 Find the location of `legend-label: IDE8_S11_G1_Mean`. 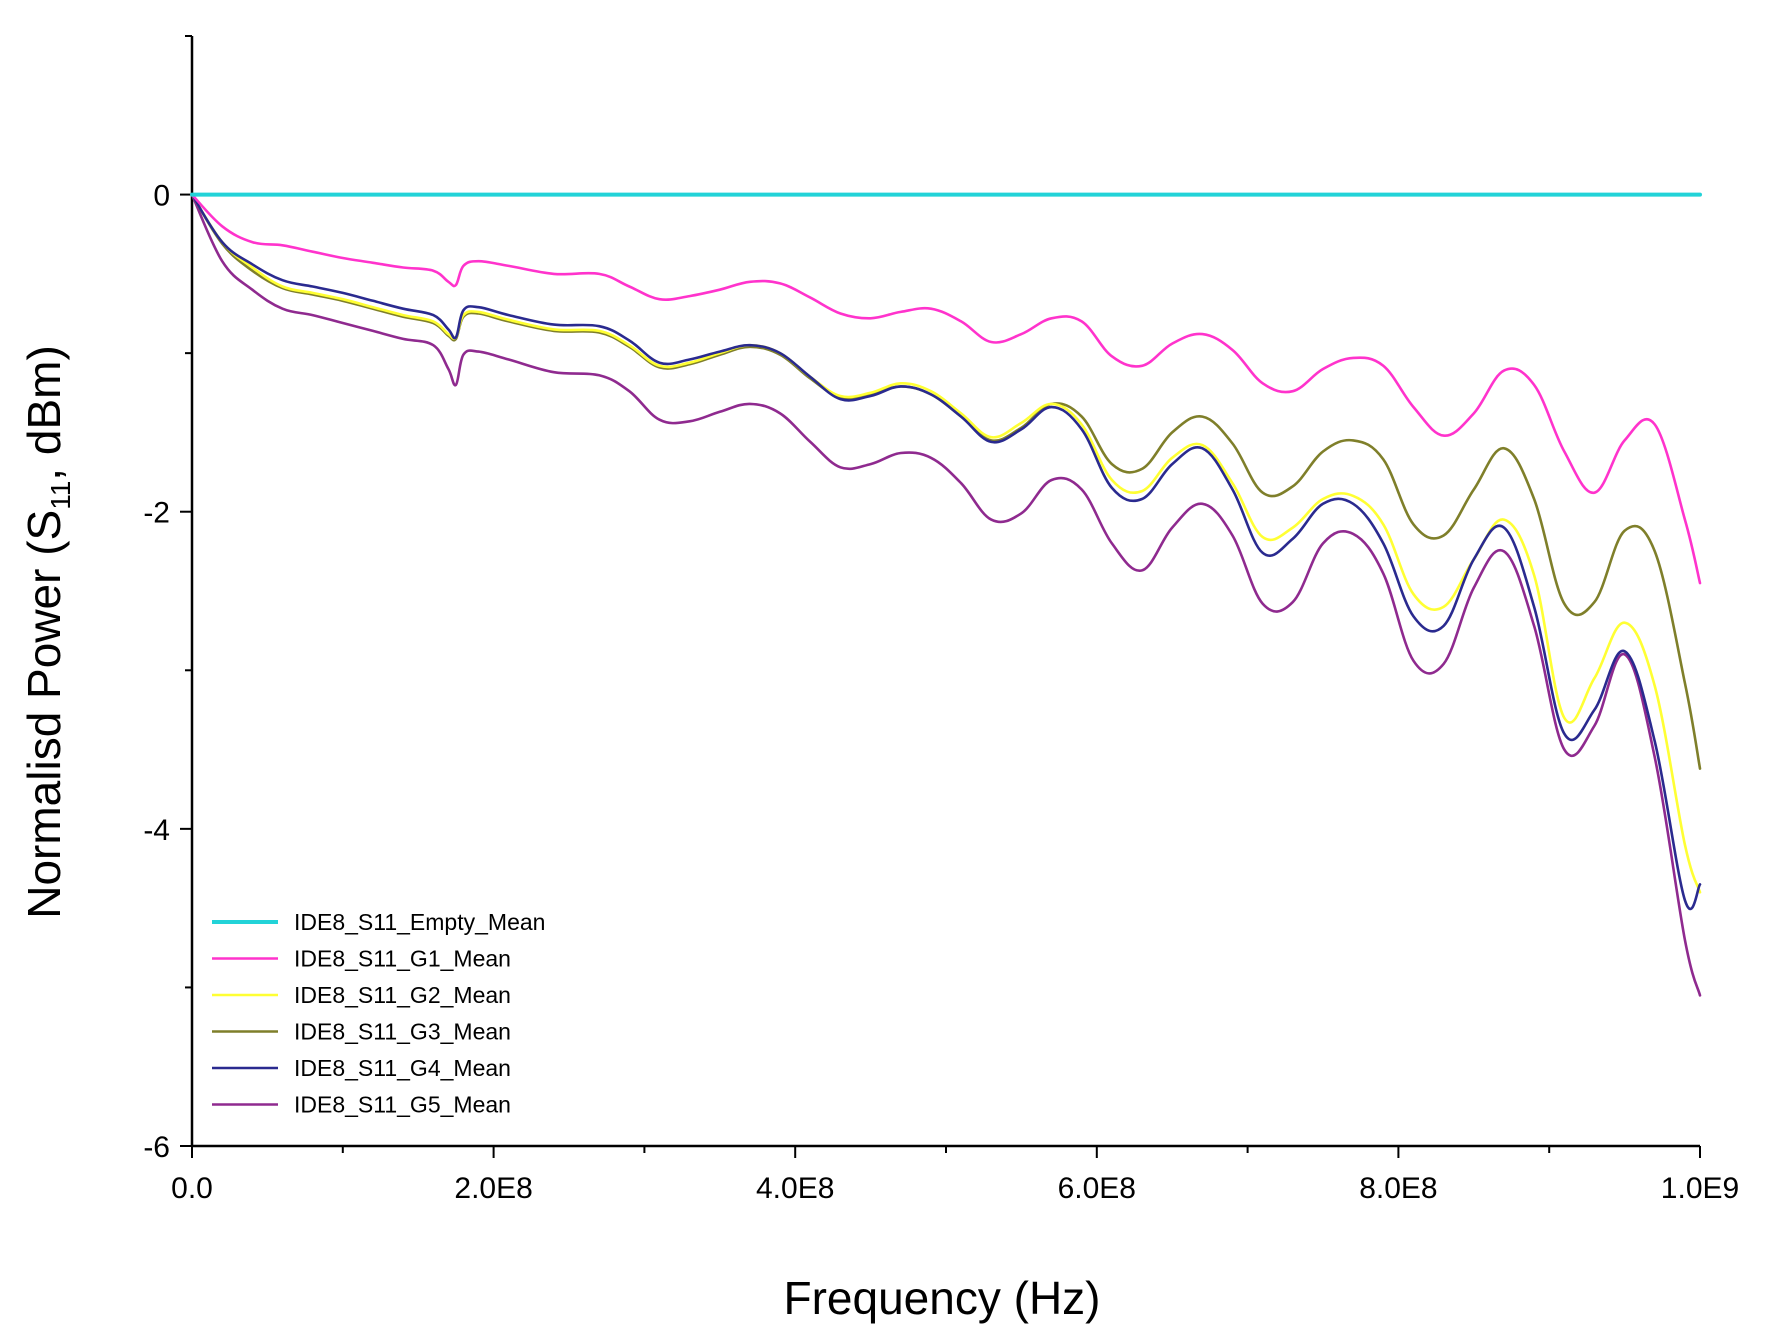

legend-label: IDE8_S11_G1_Mean is located at coordinates (402, 959).